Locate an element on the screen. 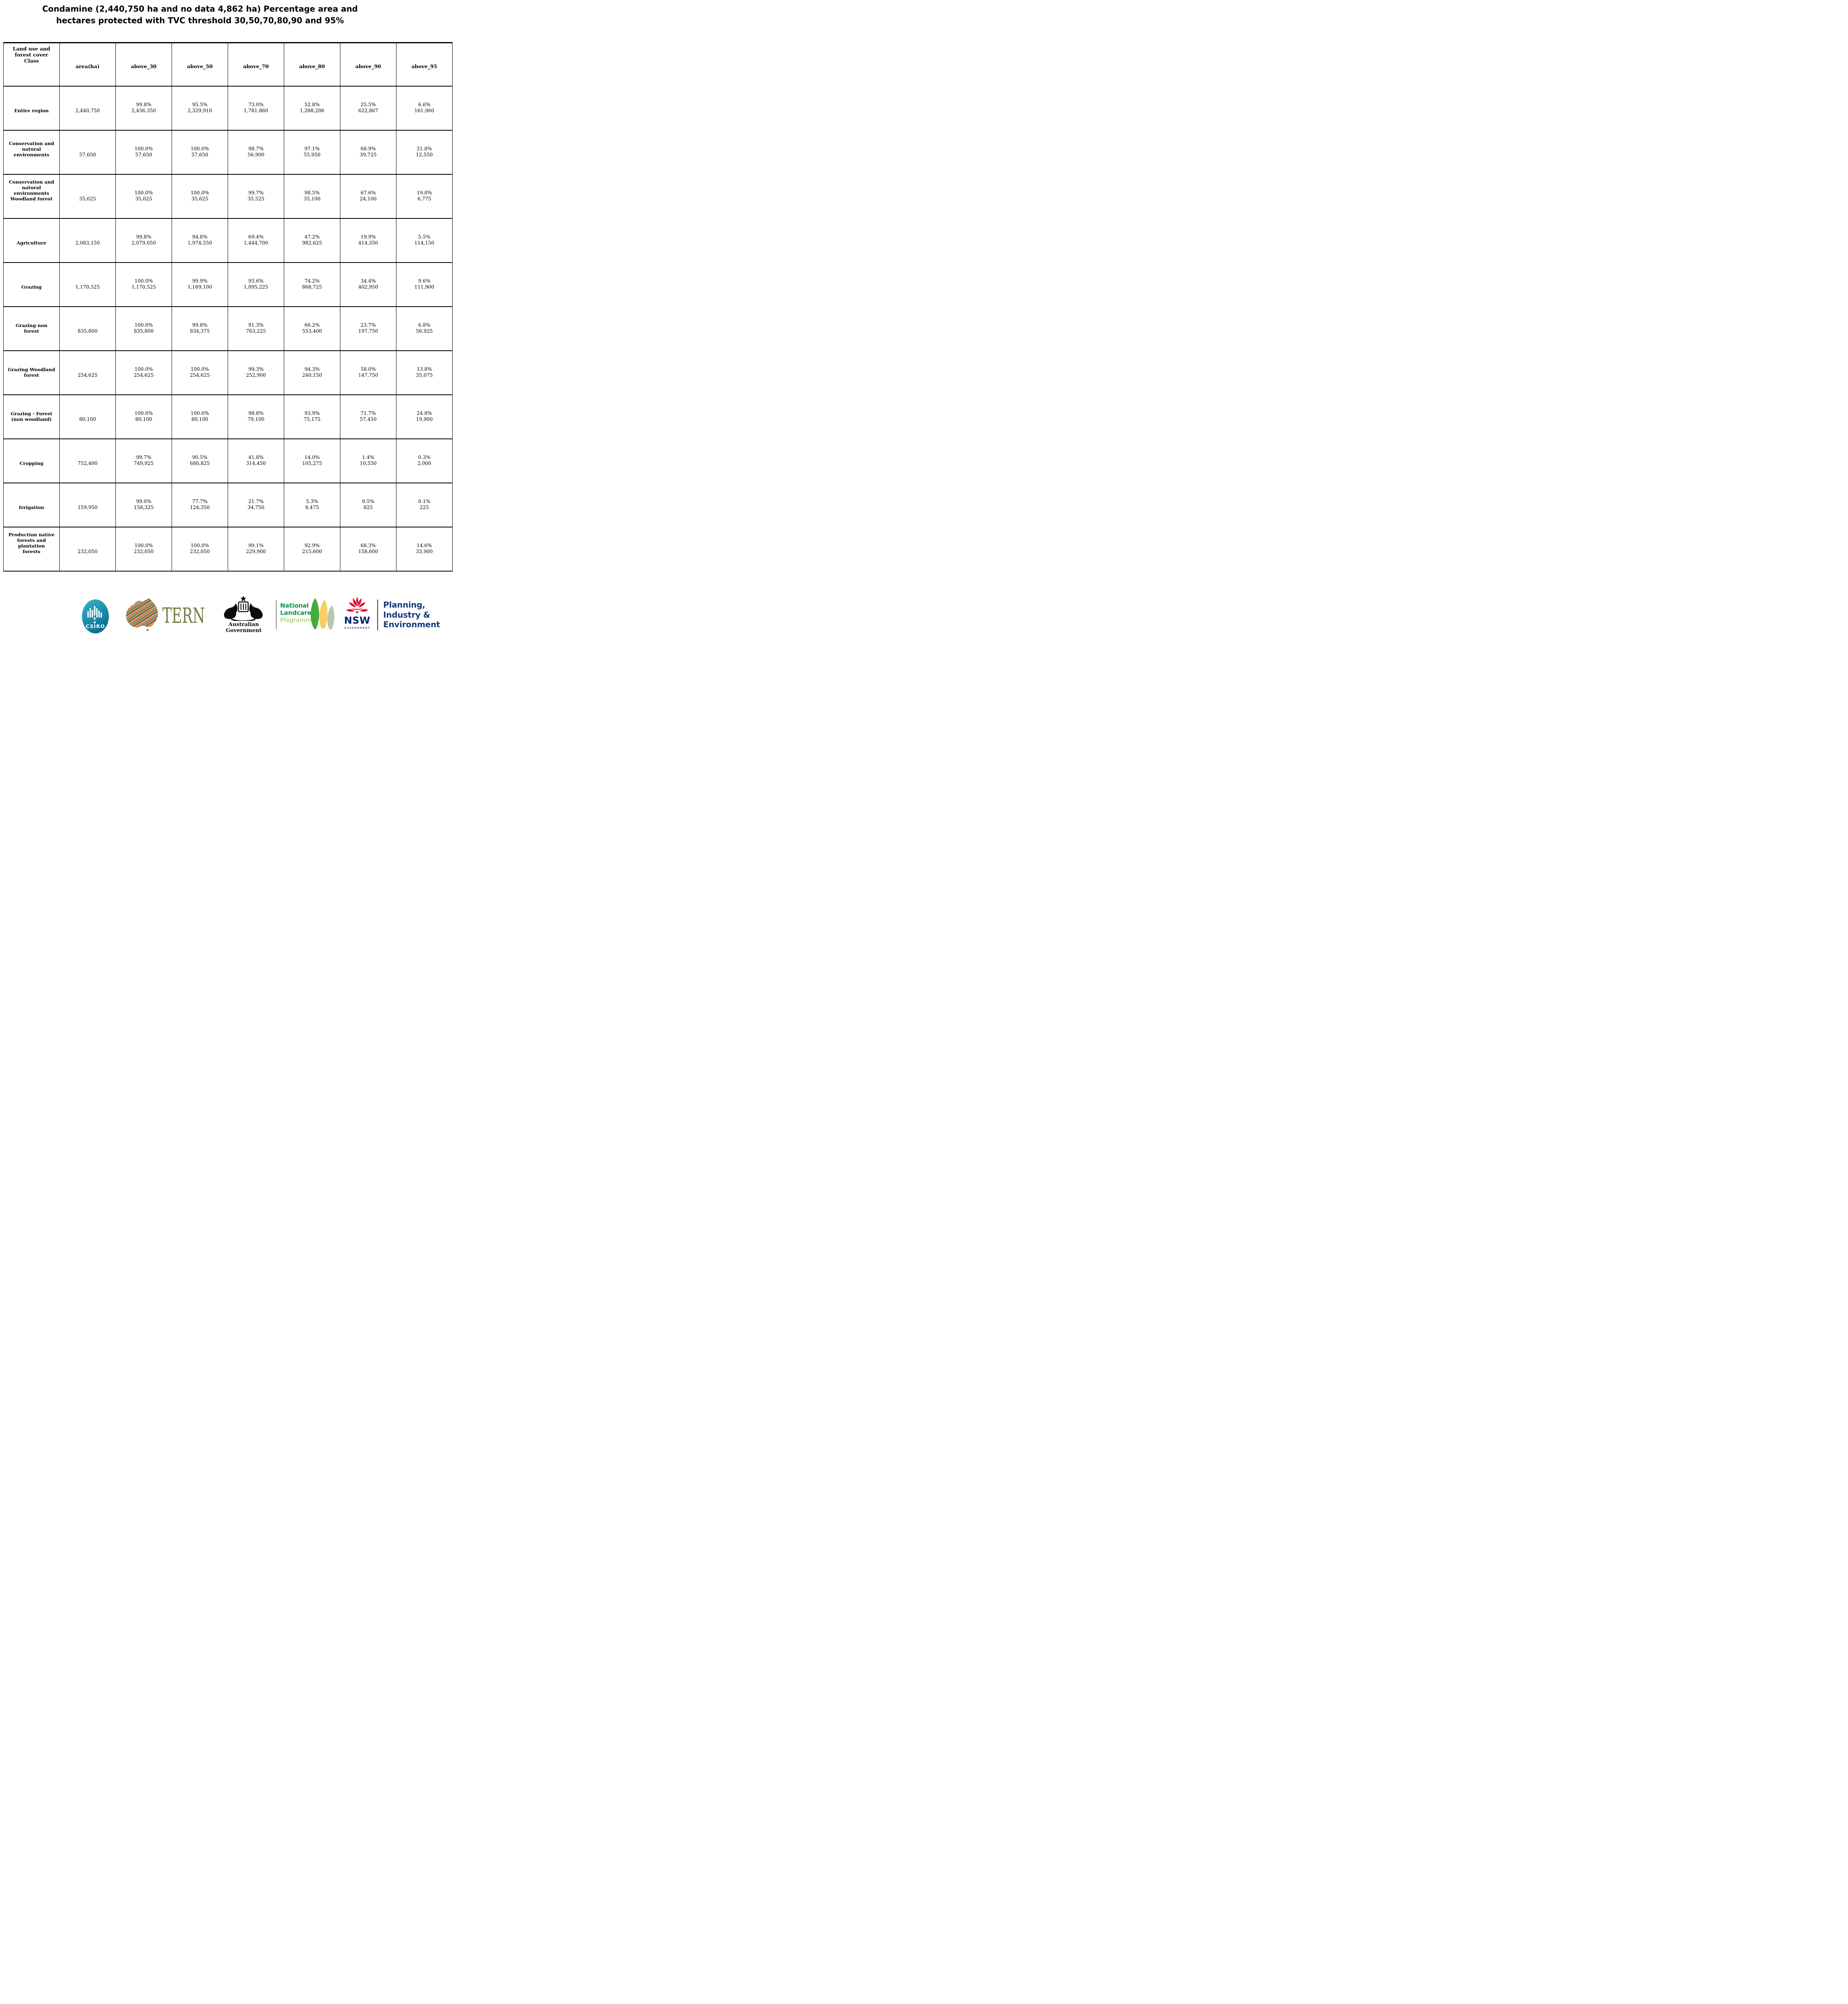  row-area-cell: 159,950 is located at coordinates (87, 505).